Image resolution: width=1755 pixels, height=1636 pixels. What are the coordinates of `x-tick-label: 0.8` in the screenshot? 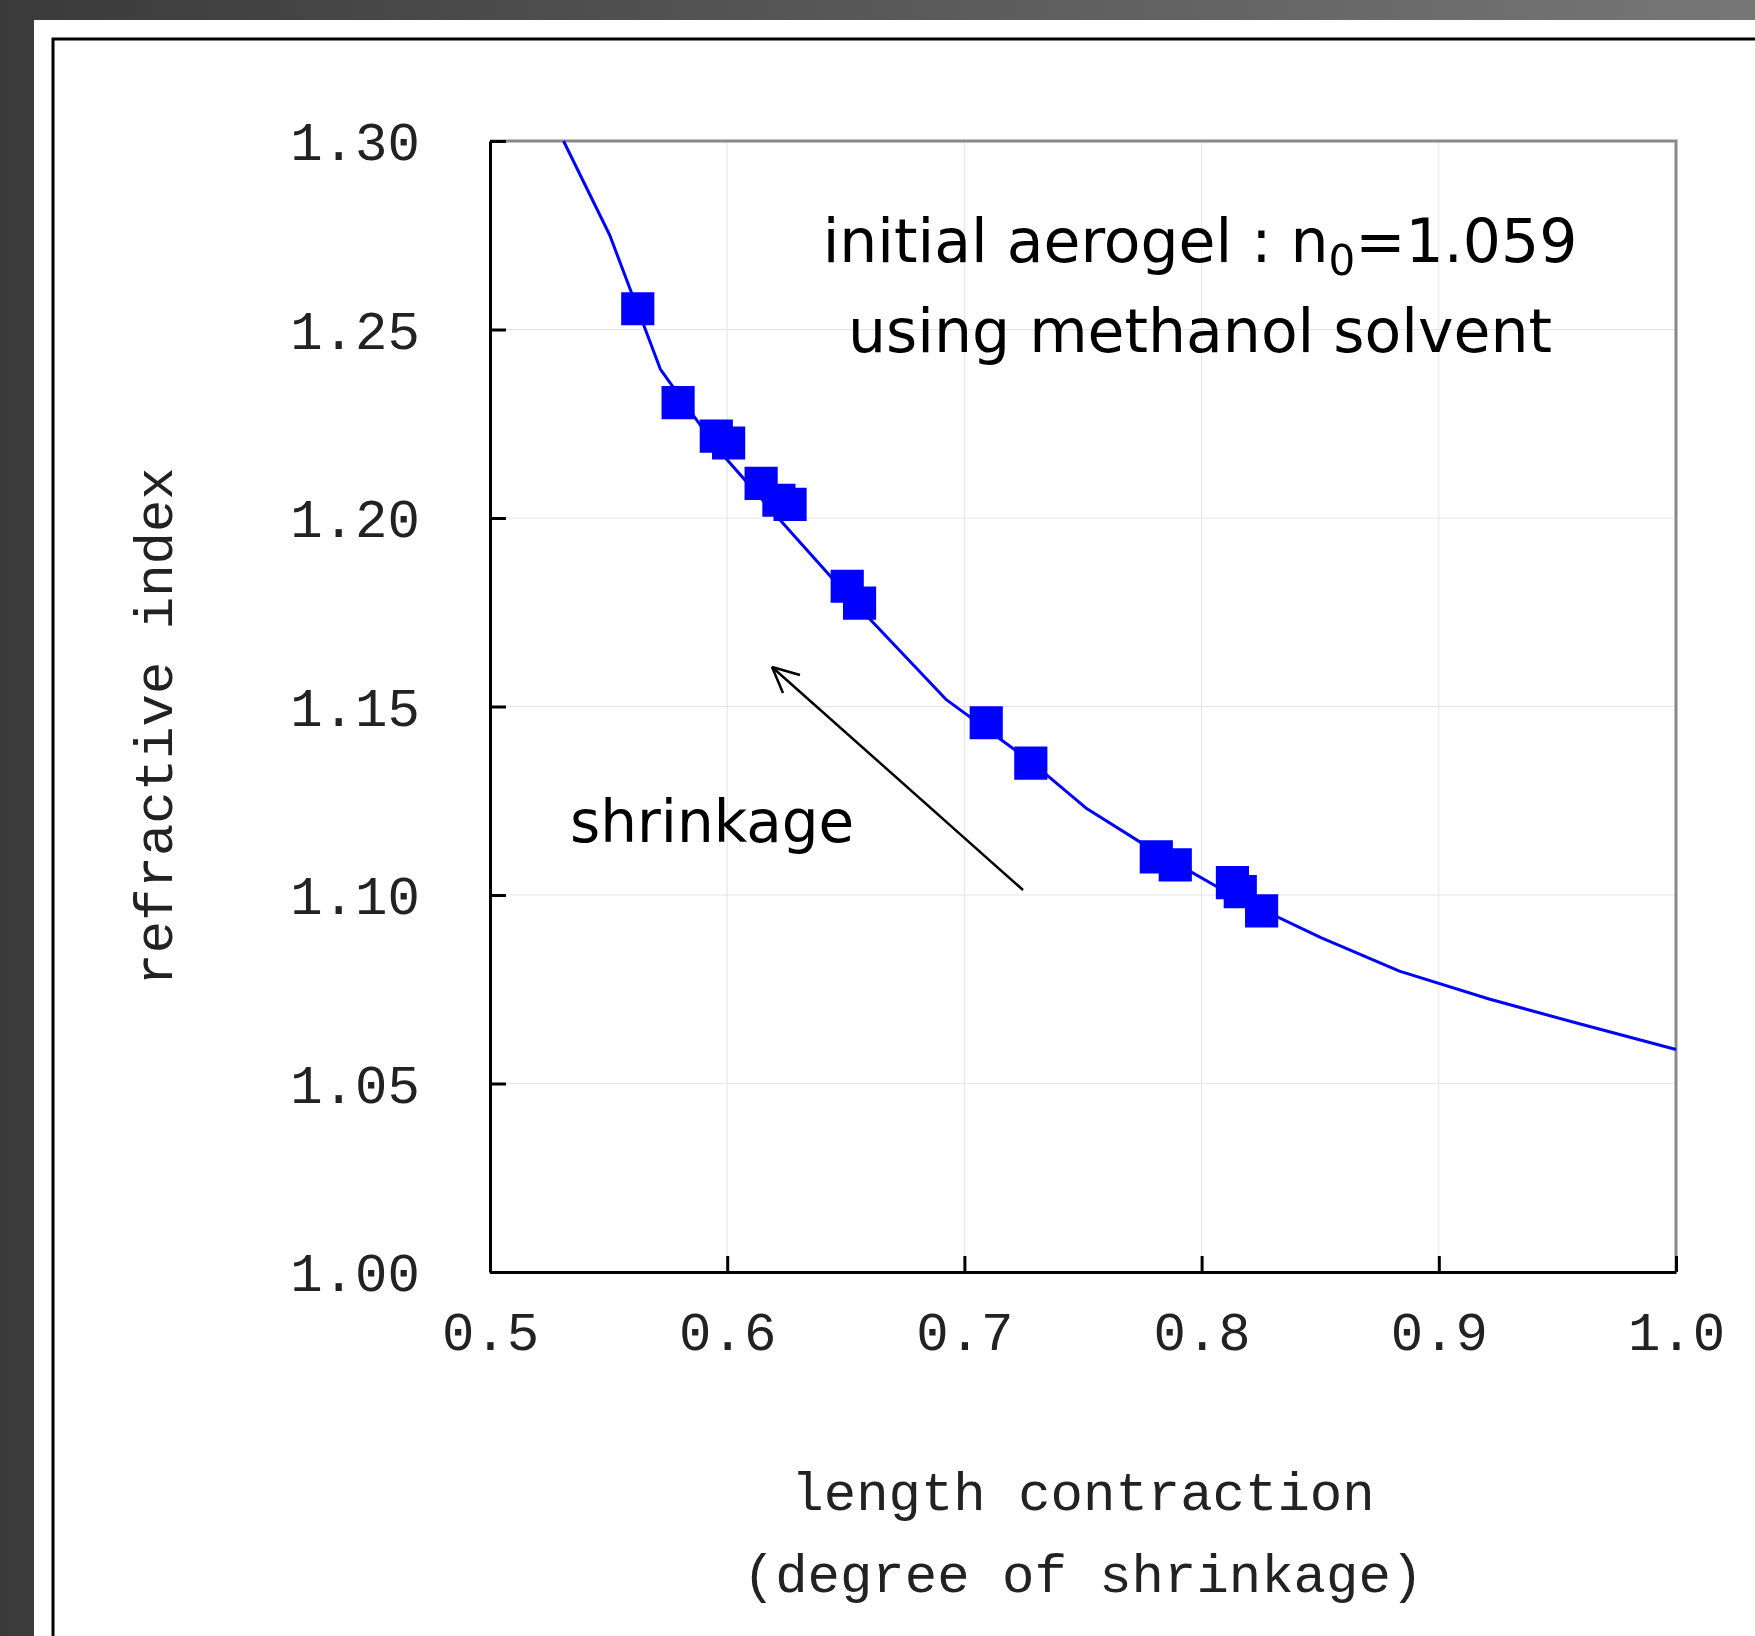 It's located at (1202, 1336).